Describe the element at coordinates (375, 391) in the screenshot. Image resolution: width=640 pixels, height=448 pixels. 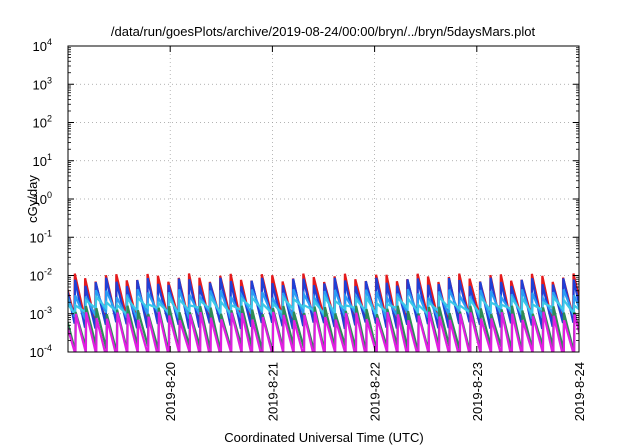
I see `x-tick-label: 2019-8-22` at that location.